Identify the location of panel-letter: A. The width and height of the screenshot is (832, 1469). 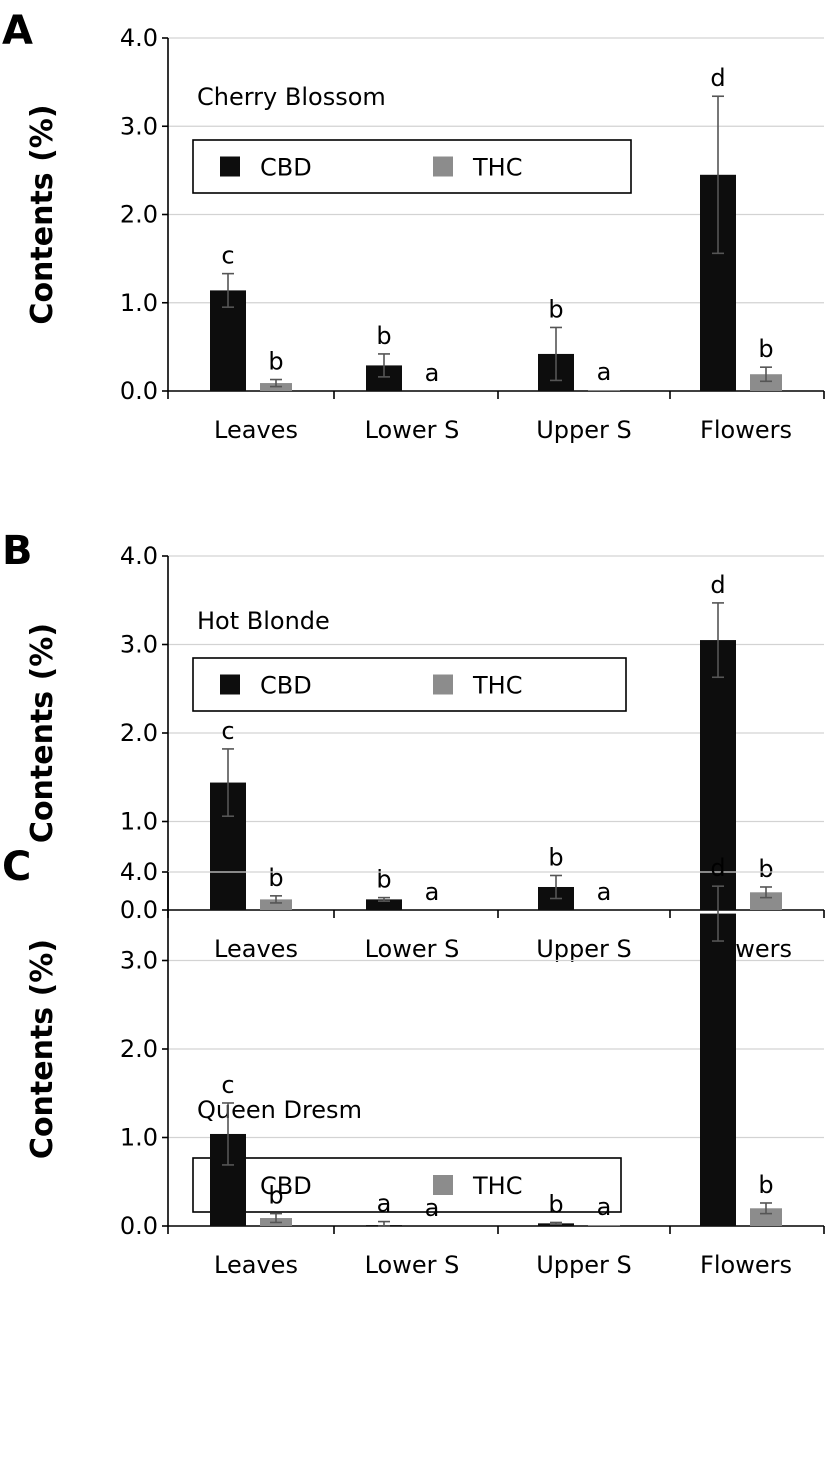
(17, 31).